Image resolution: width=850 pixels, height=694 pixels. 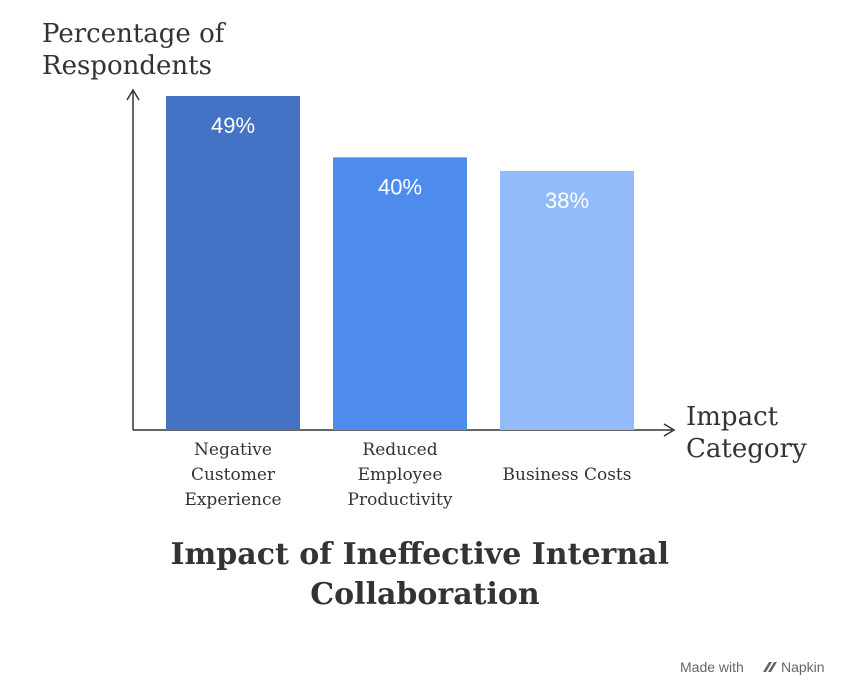 What do you see at coordinates (400, 186) in the screenshot?
I see `bar-value-label: 40%` at bounding box center [400, 186].